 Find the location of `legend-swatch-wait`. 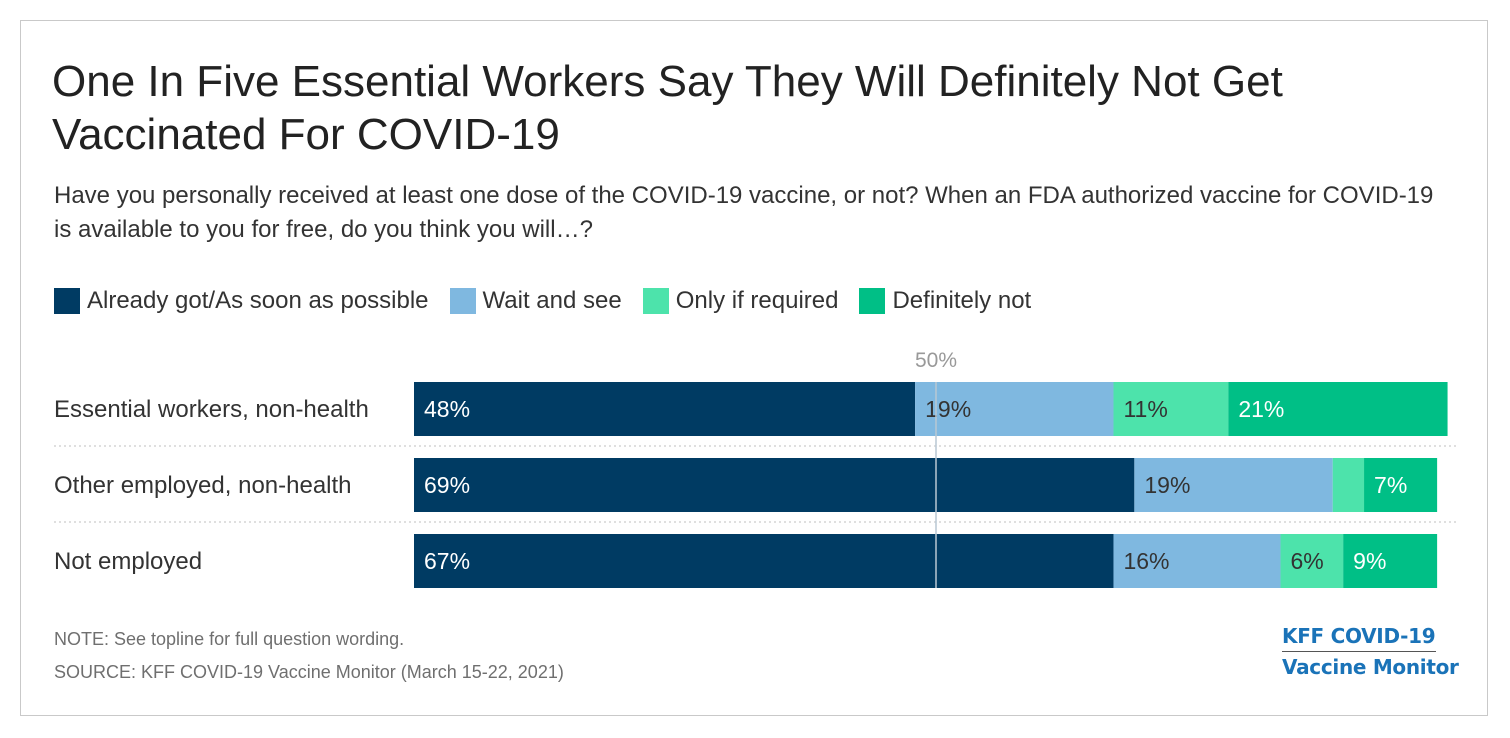

legend-swatch-wait is located at coordinates (462, 301).